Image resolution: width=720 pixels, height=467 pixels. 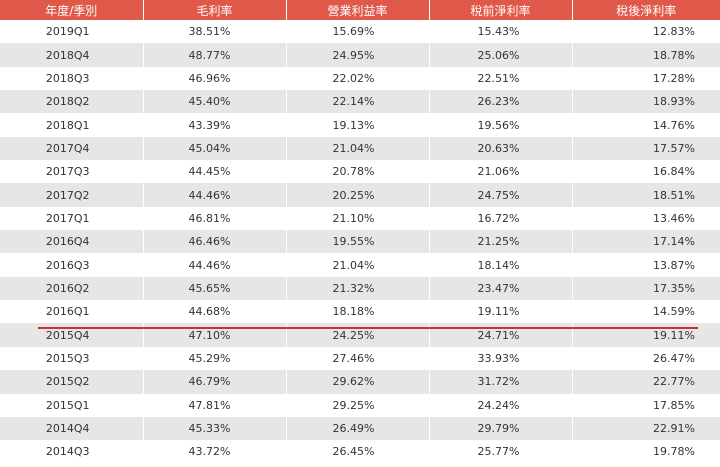 I want to click on cell-pretax-margin: 25.77%, so click(x=501, y=452).